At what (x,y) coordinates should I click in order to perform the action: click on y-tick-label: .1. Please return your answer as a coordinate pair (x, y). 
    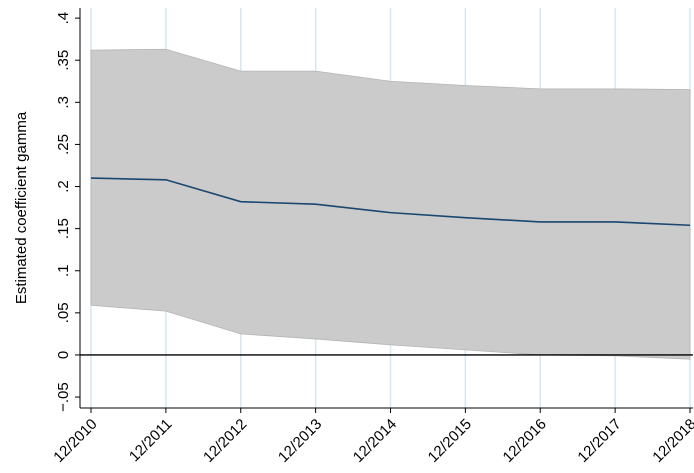
    Looking at the image, I should click on (63, 270).